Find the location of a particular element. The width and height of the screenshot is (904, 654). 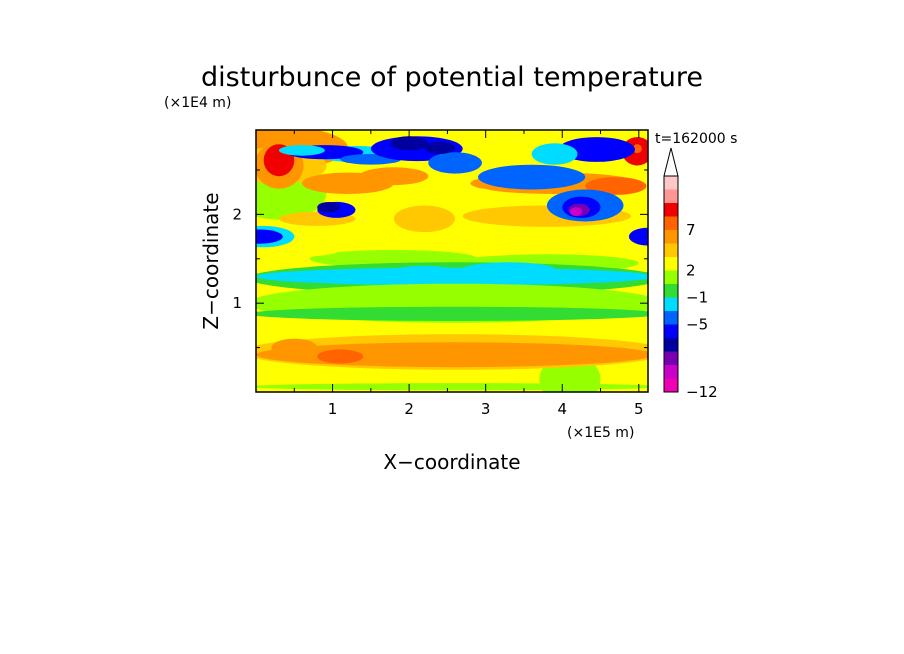

time-label: t=162000 s is located at coordinates (696, 139).